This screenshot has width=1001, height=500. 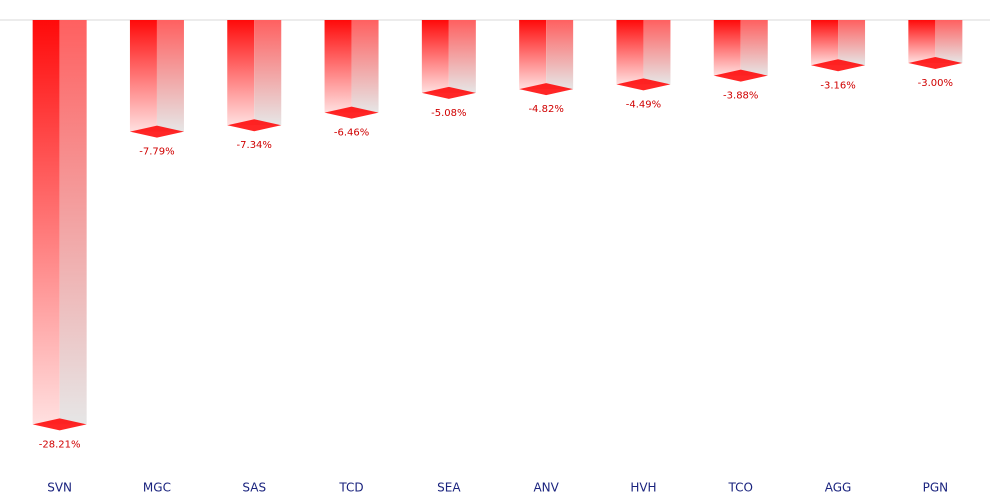 What do you see at coordinates (936, 488) in the screenshot?
I see `x-tick-label: PGN` at bounding box center [936, 488].